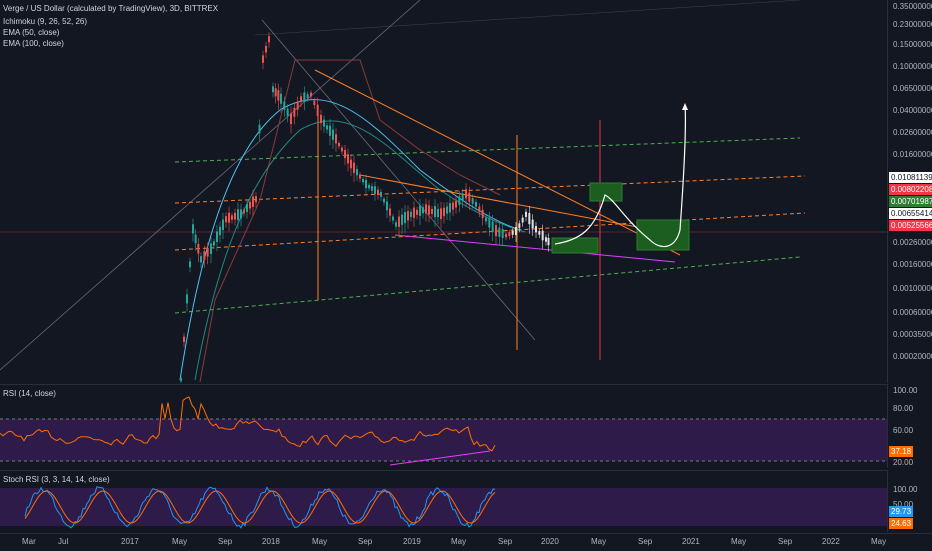 The height and width of the screenshot is (551, 932). Describe the element at coordinates (487, 150) in the screenshot. I see `channel-top-line` at that location.